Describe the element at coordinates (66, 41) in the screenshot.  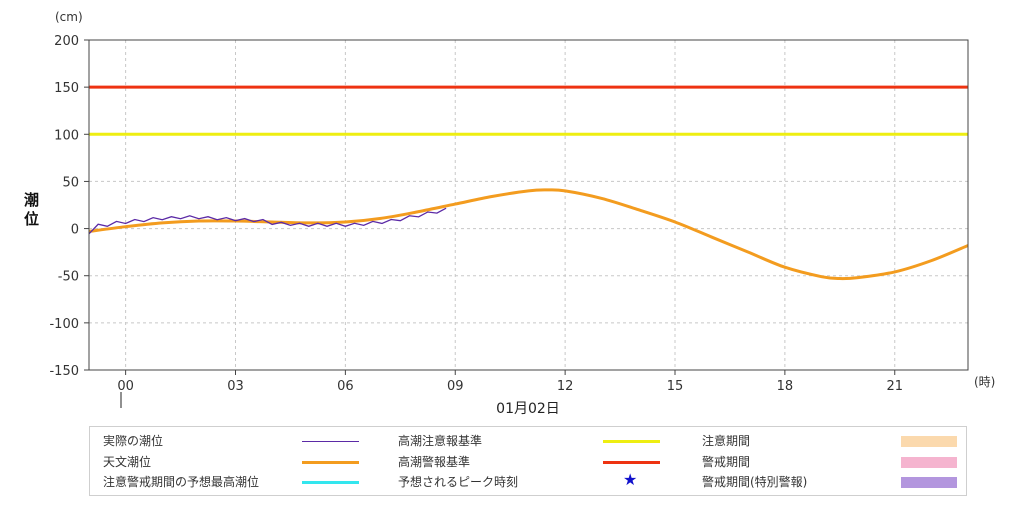
I see `y-tick-label: 200` at that location.